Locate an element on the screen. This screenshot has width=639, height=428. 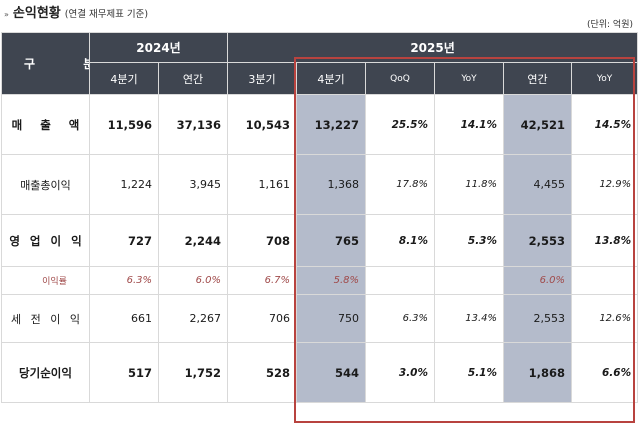
table-cell: 8.1% is located at coordinates (400, 240).